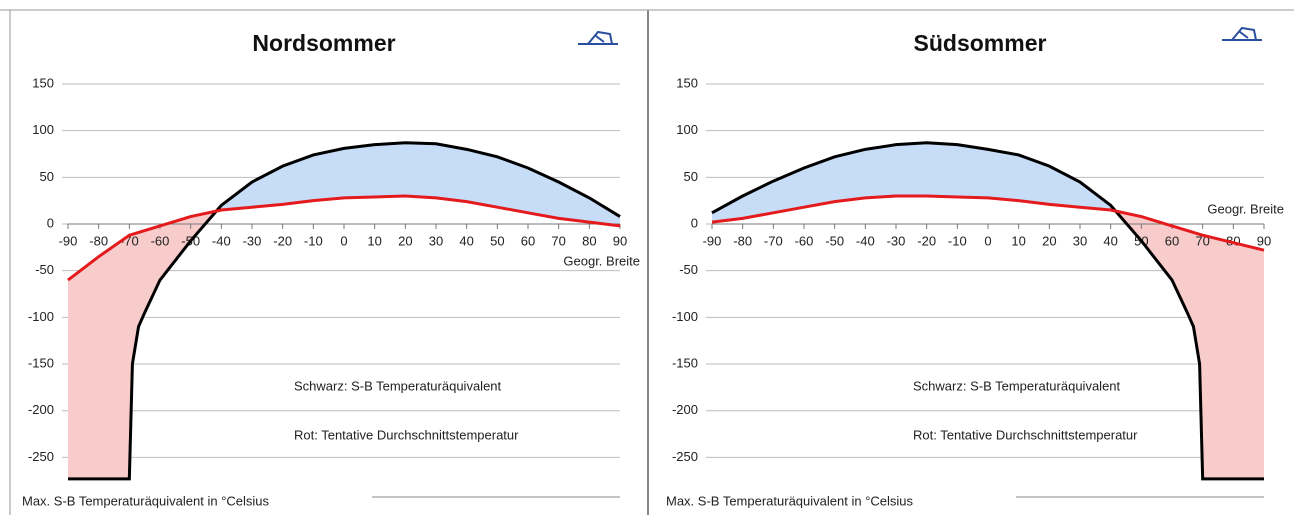 Image resolution: width=1294 pixels, height=515 pixels. I want to click on x-tick-label: -70, so click(773, 240).